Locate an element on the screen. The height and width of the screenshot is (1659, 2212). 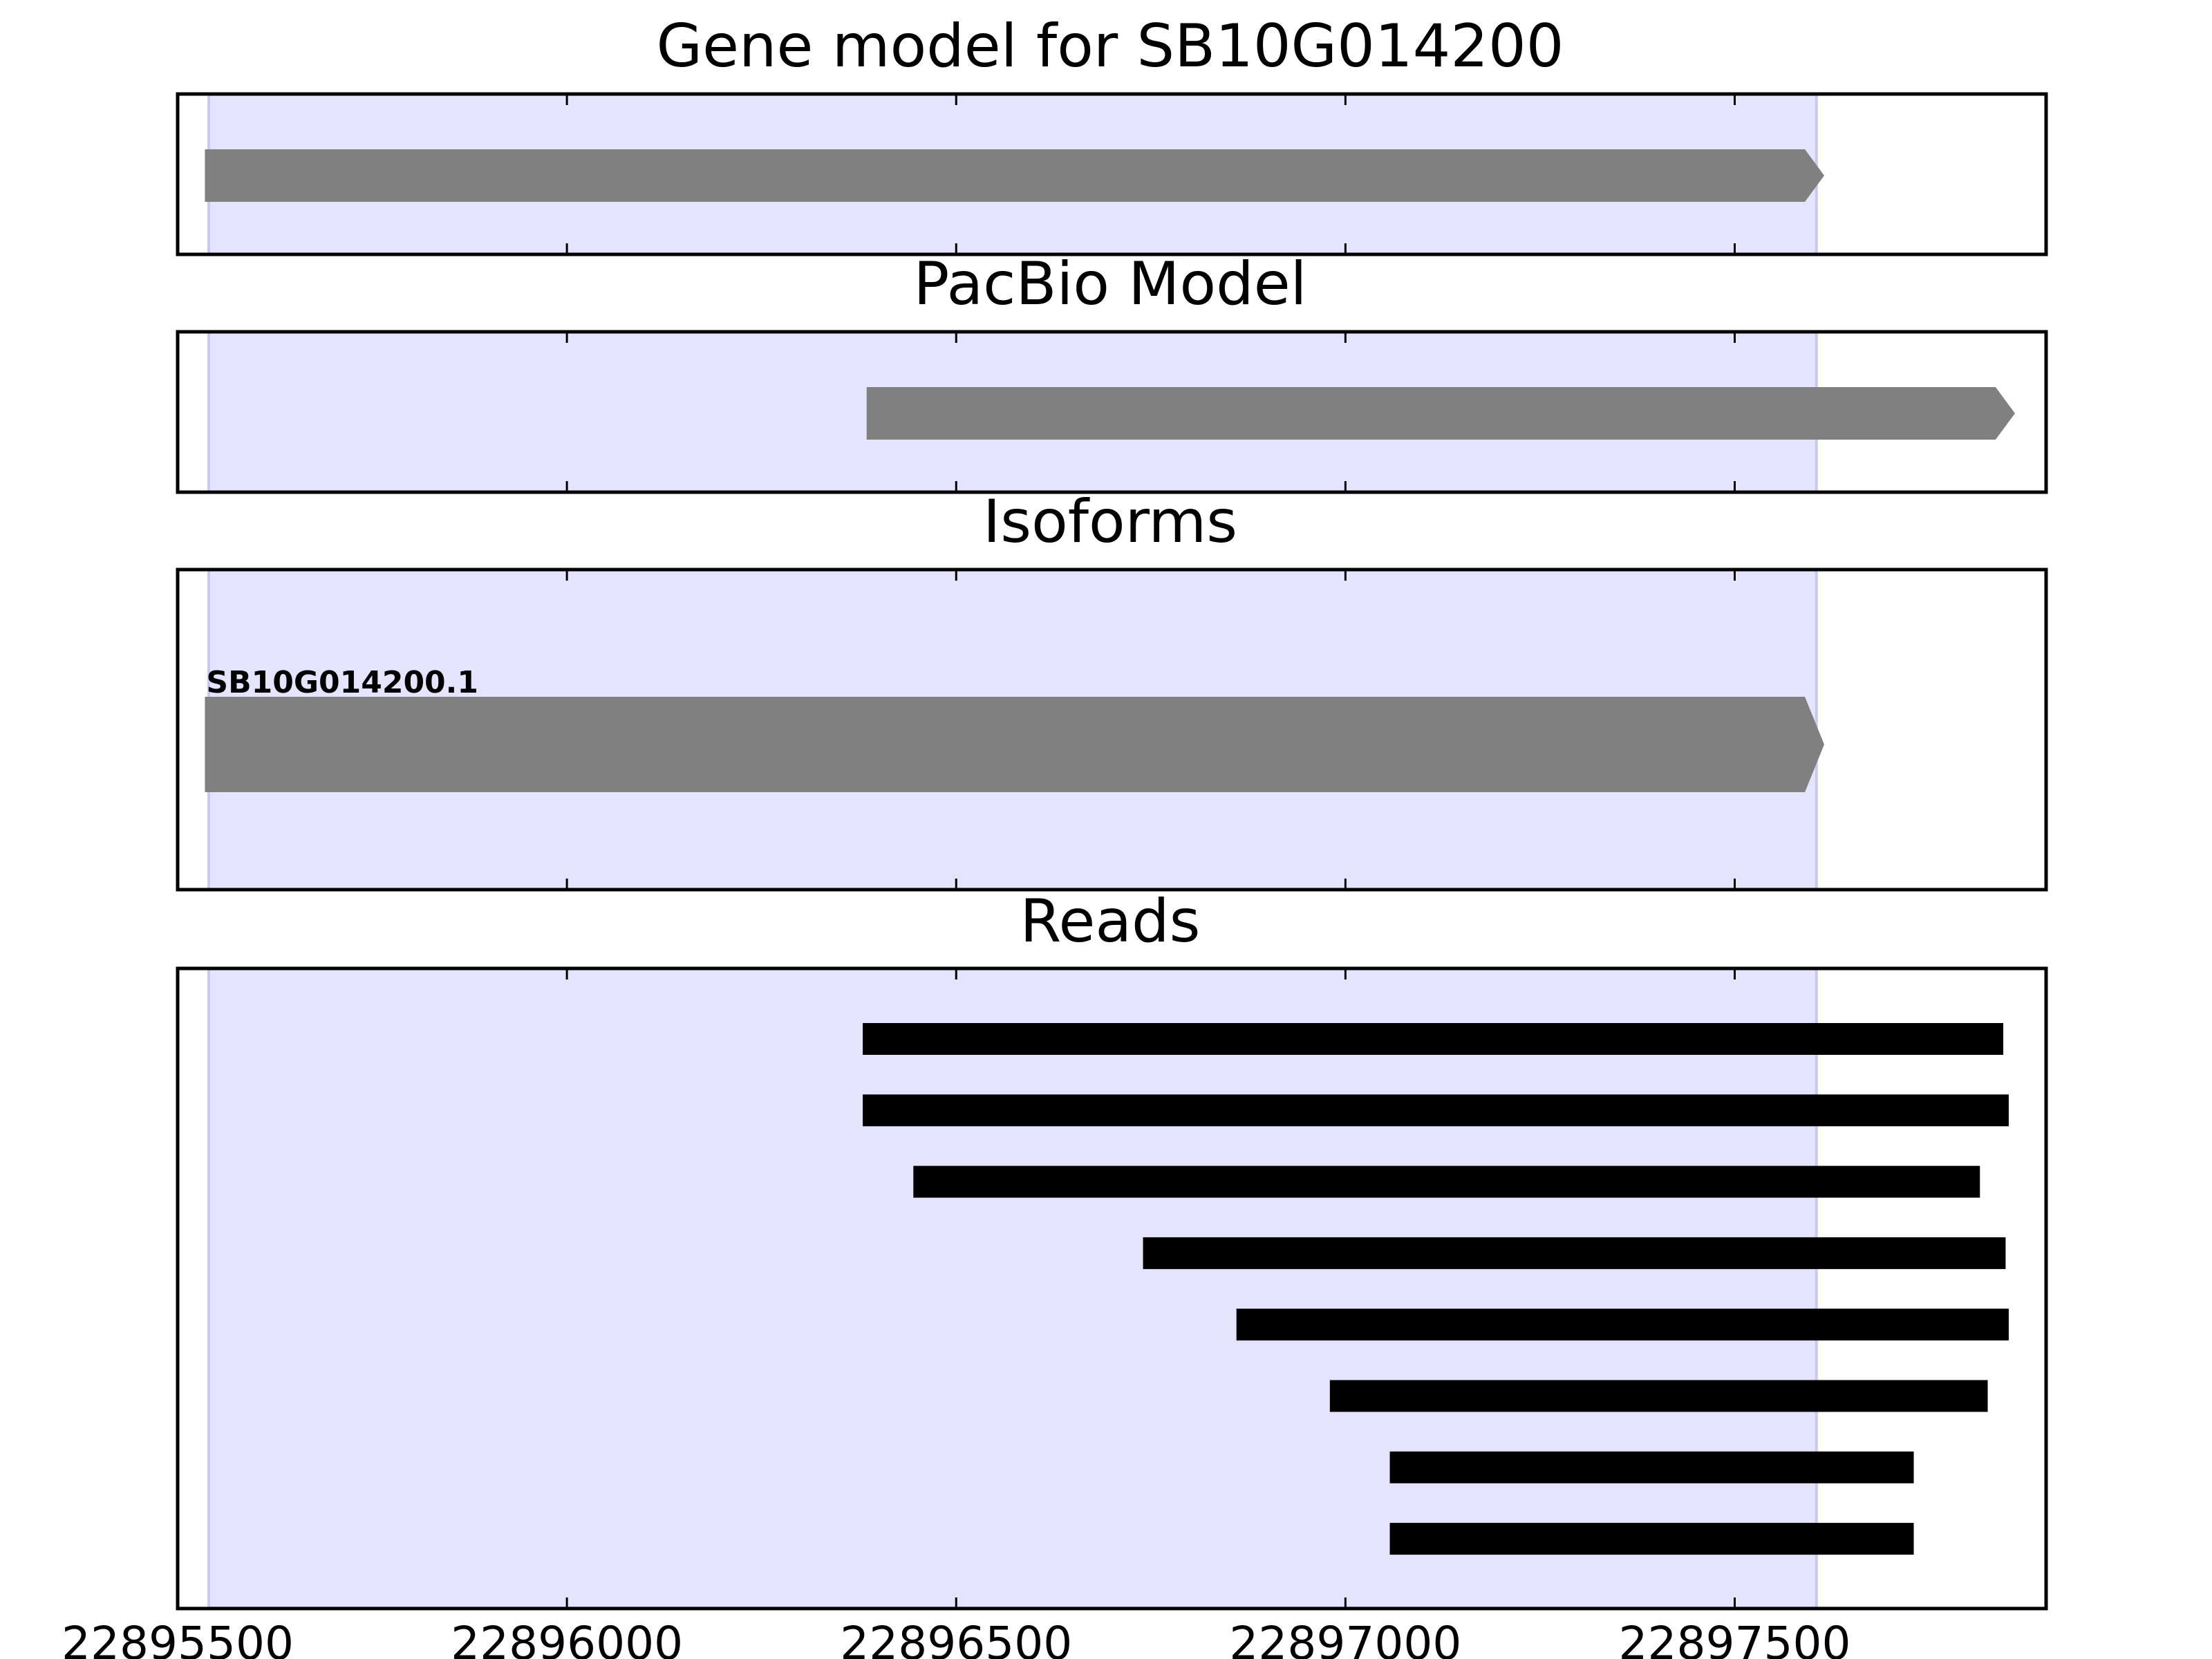
gene-model-content is located at coordinates (1112, 174).